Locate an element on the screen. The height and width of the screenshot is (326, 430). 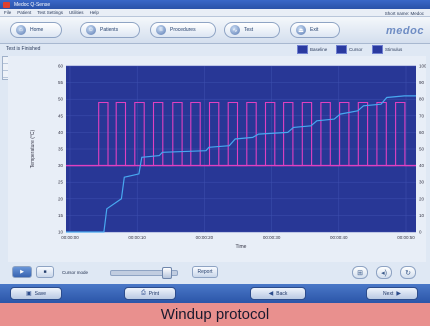
y2-tick-label: 70 is located at coordinates (422, 115).